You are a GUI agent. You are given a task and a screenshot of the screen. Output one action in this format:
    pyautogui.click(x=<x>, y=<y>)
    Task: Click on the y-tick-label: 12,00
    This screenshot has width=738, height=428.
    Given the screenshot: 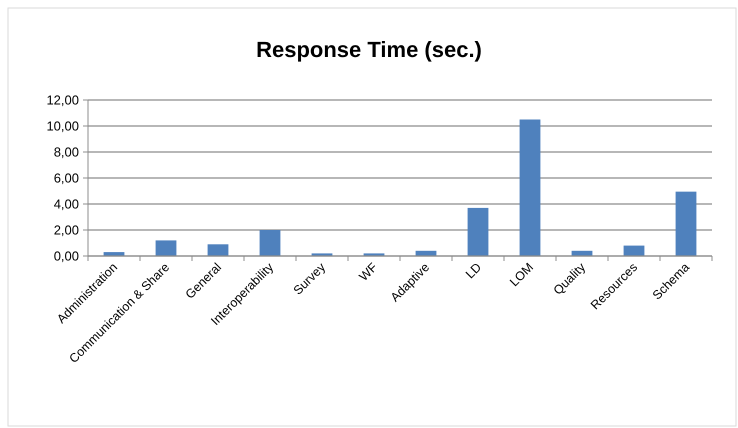 What is the action you would take?
    pyautogui.click(x=62, y=100)
    